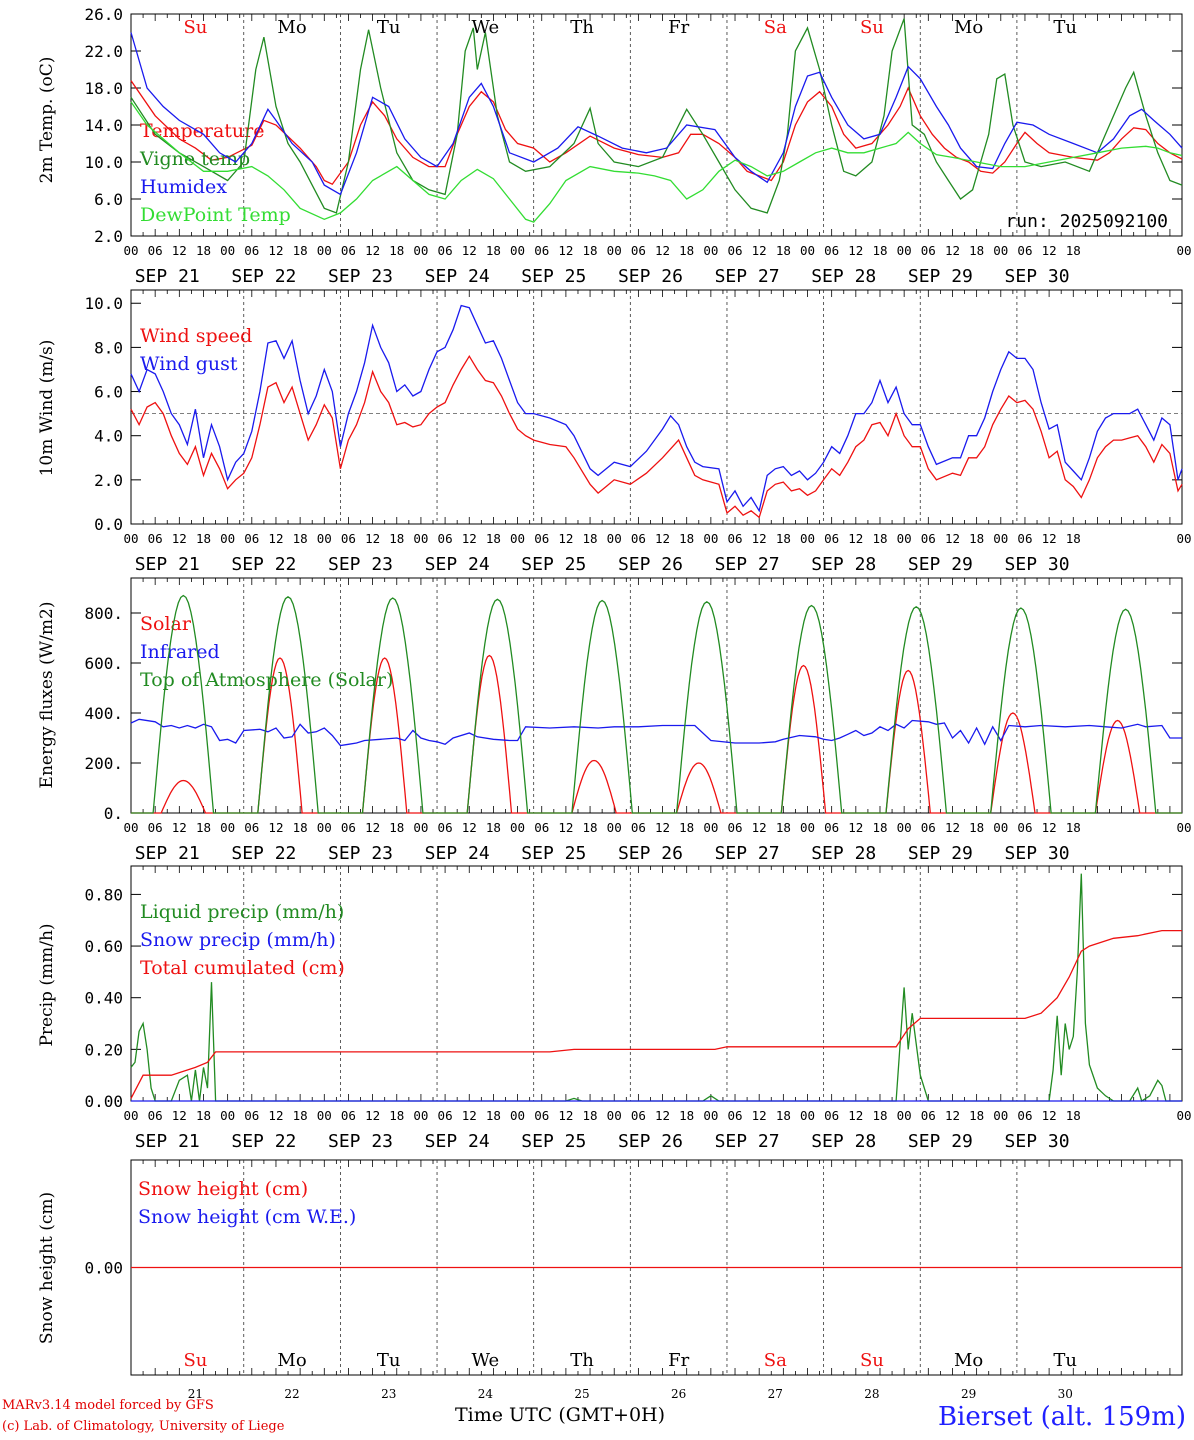 The image size is (1194, 1440). What do you see at coordinates (582, 27) in the screenshot?
I see `weekday-label: Th` at bounding box center [582, 27].